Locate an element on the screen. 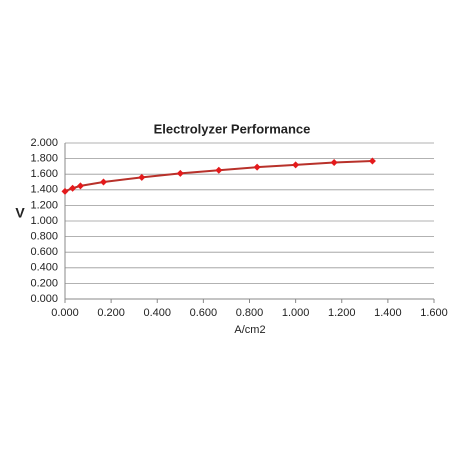  x-tick-label: 0.000 is located at coordinates (65, 313).